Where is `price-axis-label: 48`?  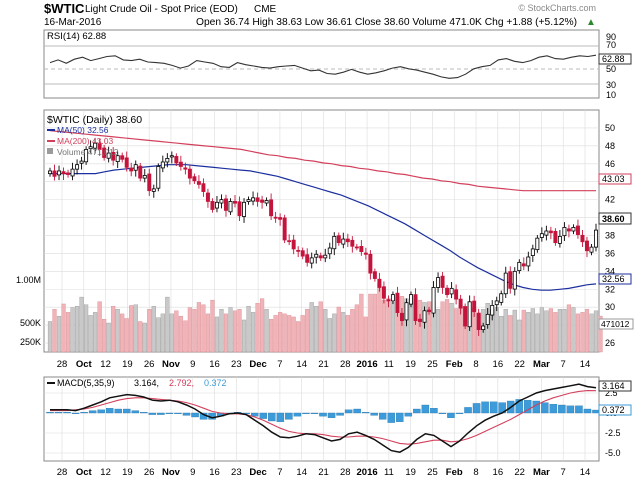 price-axis-label: 48 is located at coordinates (610, 146).